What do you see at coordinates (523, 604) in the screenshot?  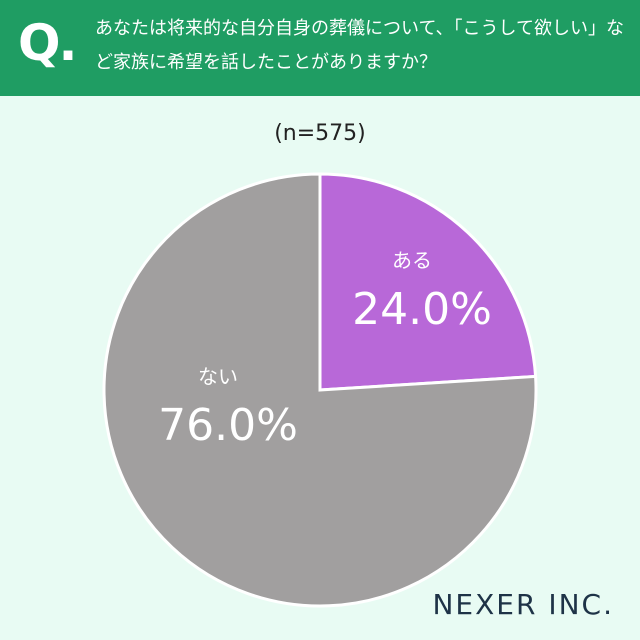 I see `brand: NEXER INC.` at bounding box center [523, 604].